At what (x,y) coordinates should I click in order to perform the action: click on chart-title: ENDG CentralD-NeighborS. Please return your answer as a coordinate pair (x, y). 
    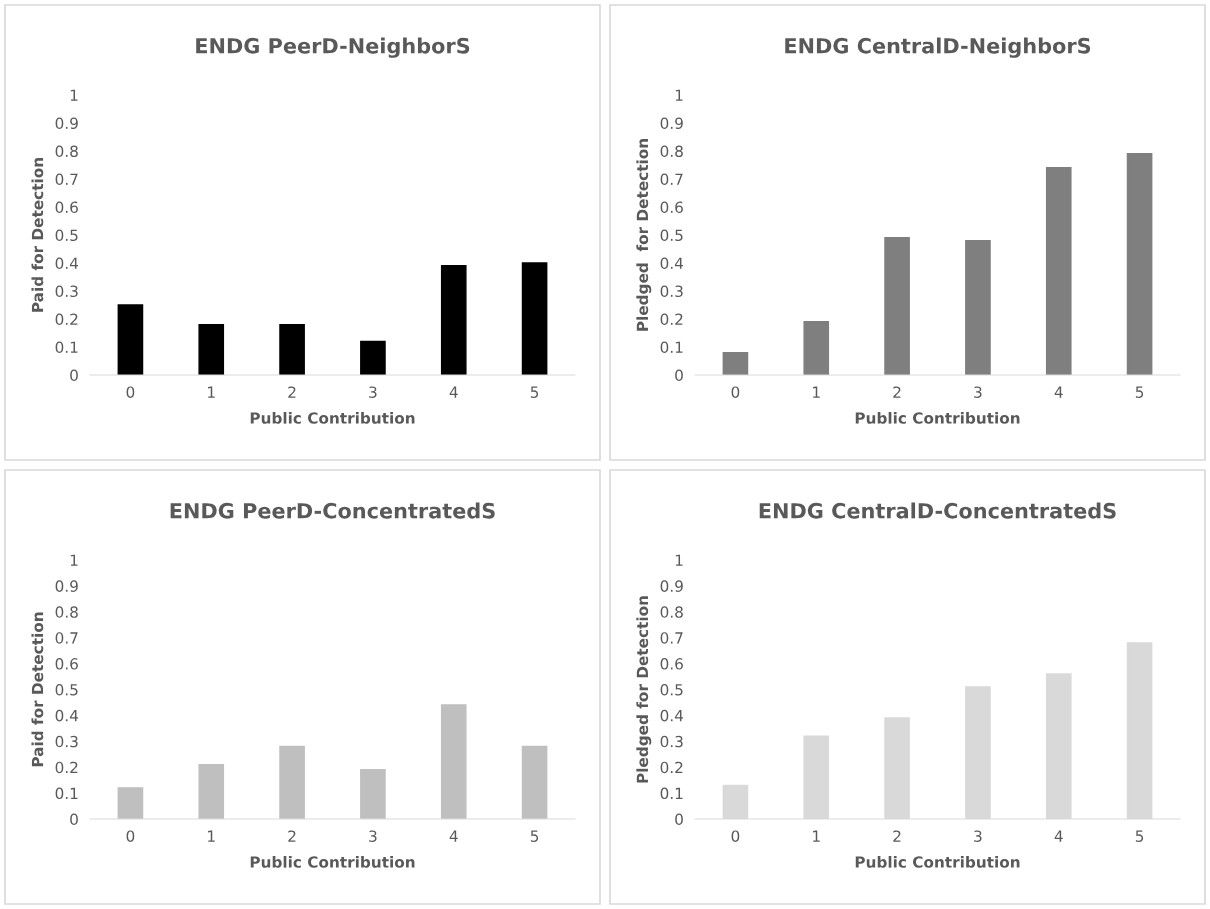
    Looking at the image, I should click on (938, 47).